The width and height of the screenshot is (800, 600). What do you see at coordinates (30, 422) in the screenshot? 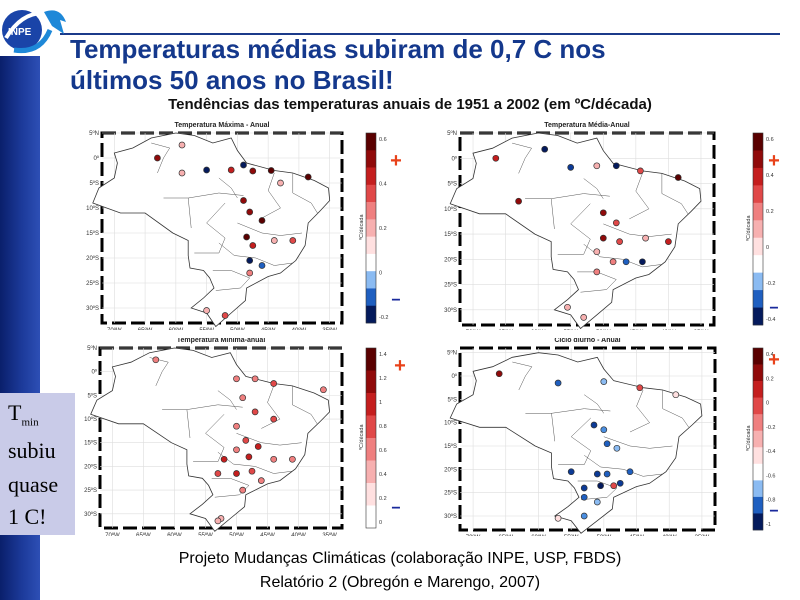
I see `tmin-subscript: min` at bounding box center [30, 422].